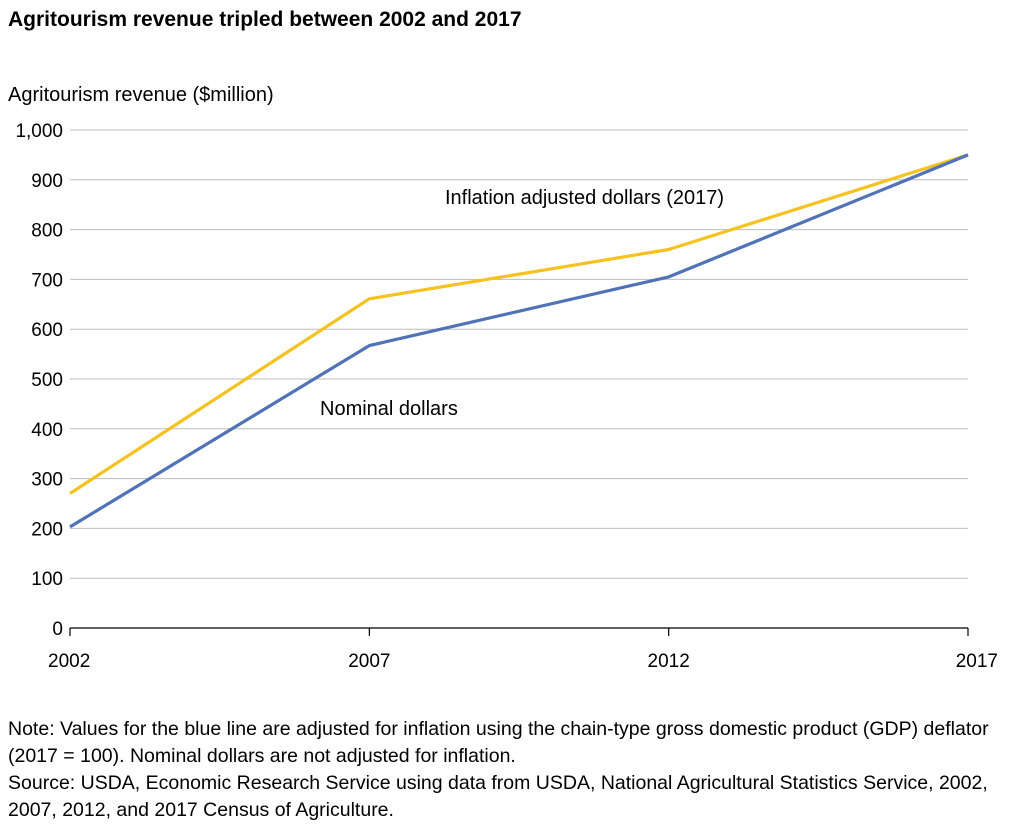 The height and width of the screenshot is (838, 1024). Describe the element at coordinates (47, 231) in the screenshot. I see `y-tick-label: 800` at that location.